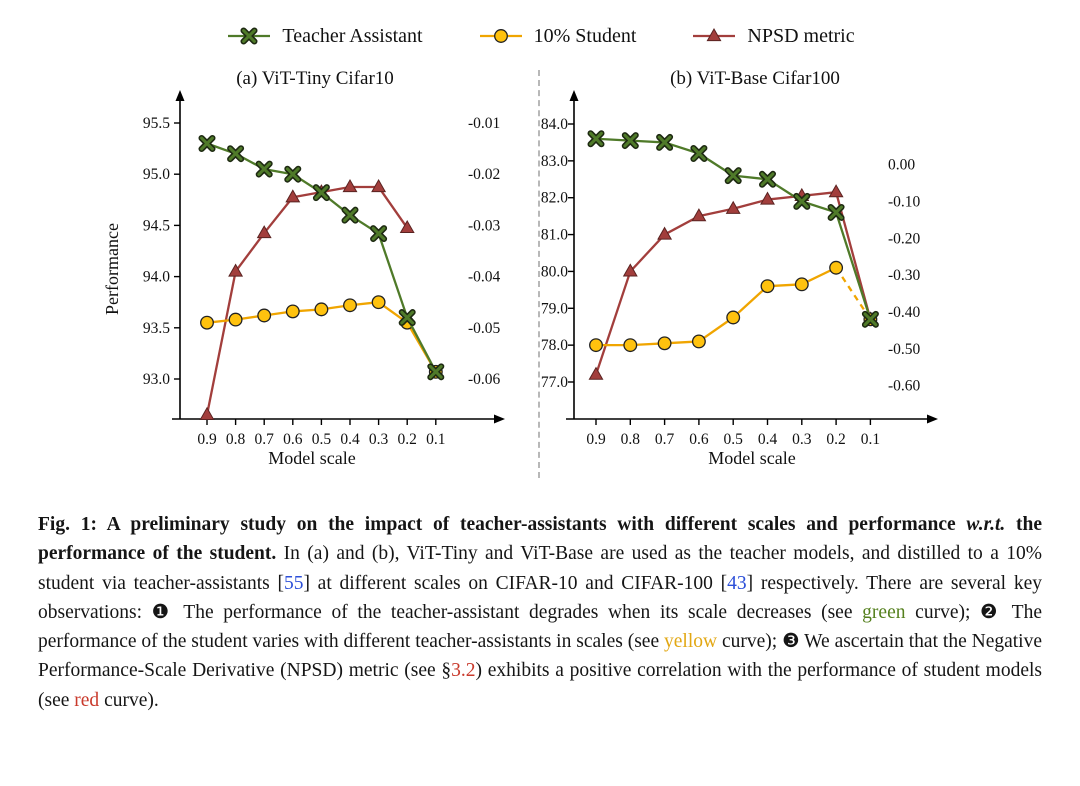 The width and height of the screenshot is (1080, 786). Describe the element at coordinates (904, 238) in the screenshot. I see `right-axis-tick-label: -0.20` at that location.